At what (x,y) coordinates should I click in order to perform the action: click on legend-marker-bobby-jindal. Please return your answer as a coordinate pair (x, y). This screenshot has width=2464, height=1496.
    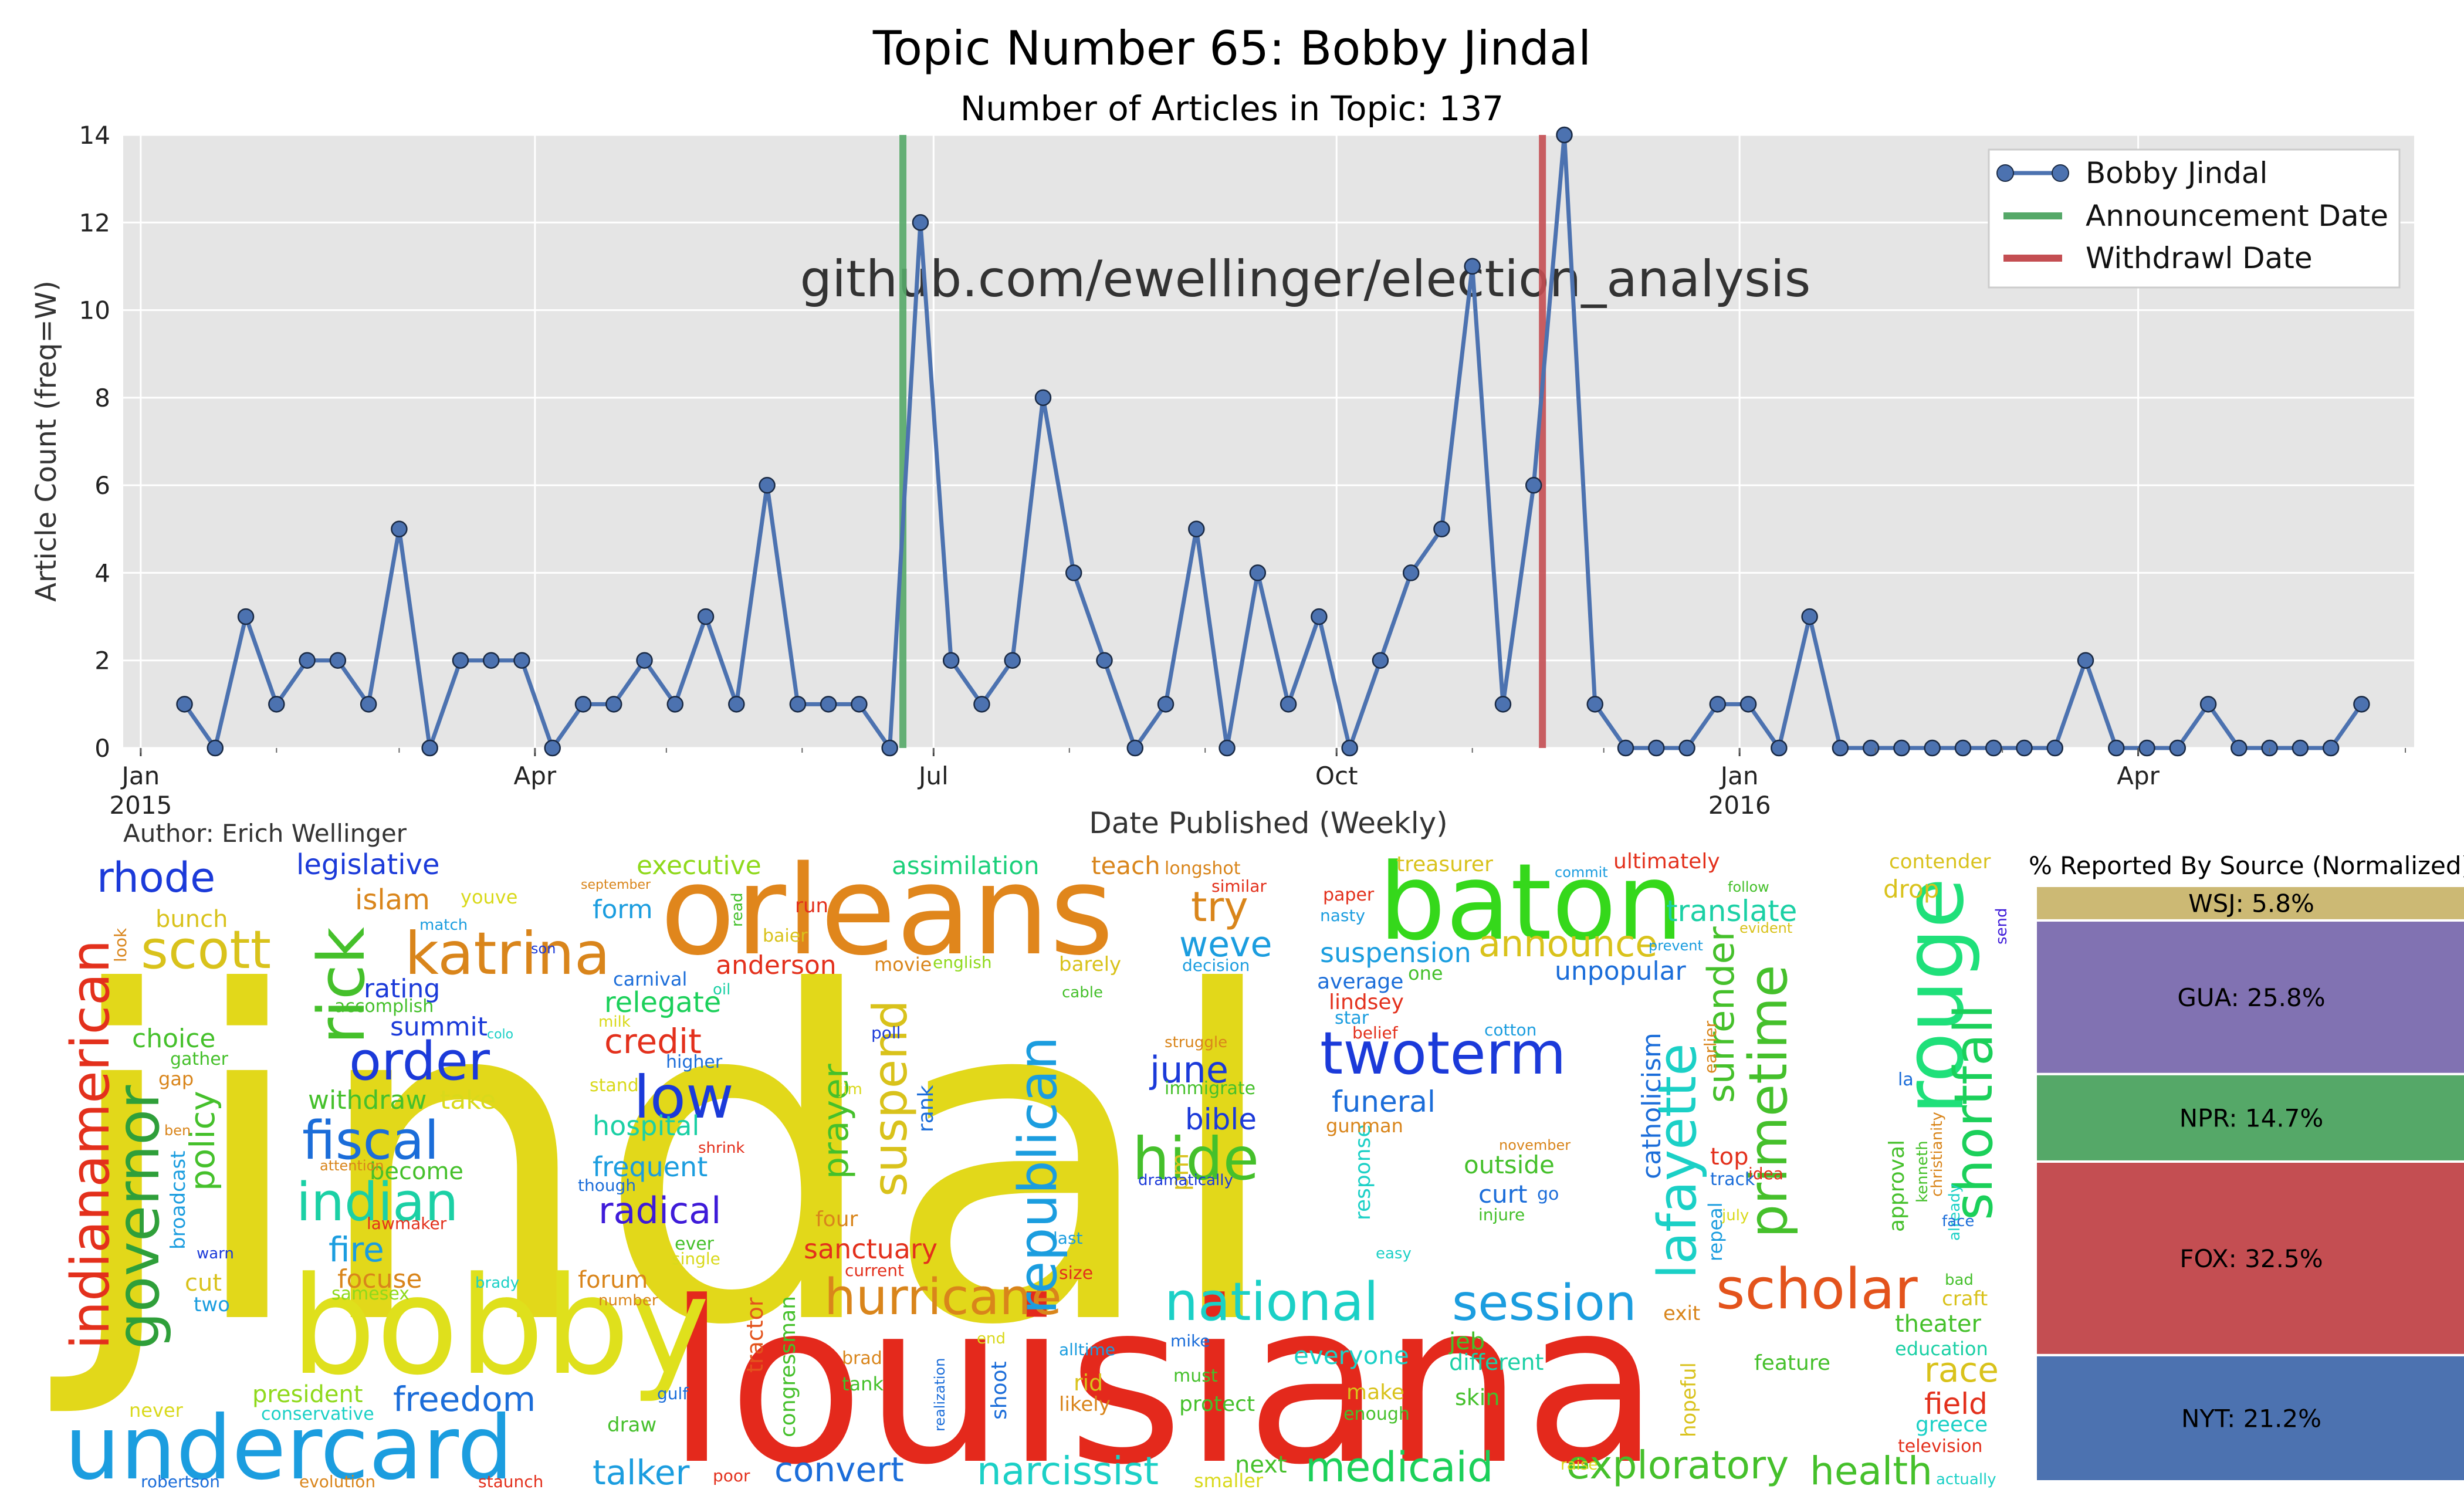
    Looking at the image, I should click on (2005, 173).